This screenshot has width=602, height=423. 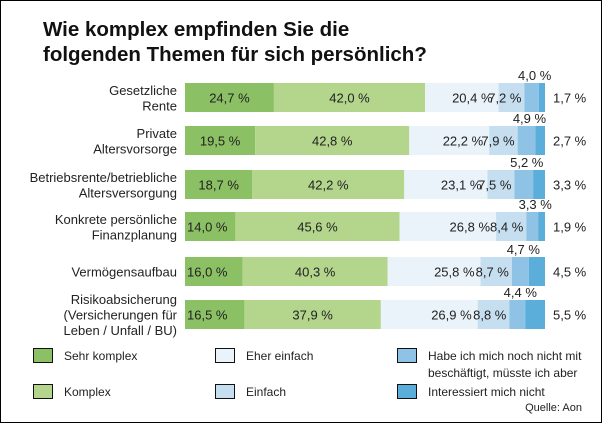 I want to click on value-label: 1,9 %, so click(x=570, y=227).